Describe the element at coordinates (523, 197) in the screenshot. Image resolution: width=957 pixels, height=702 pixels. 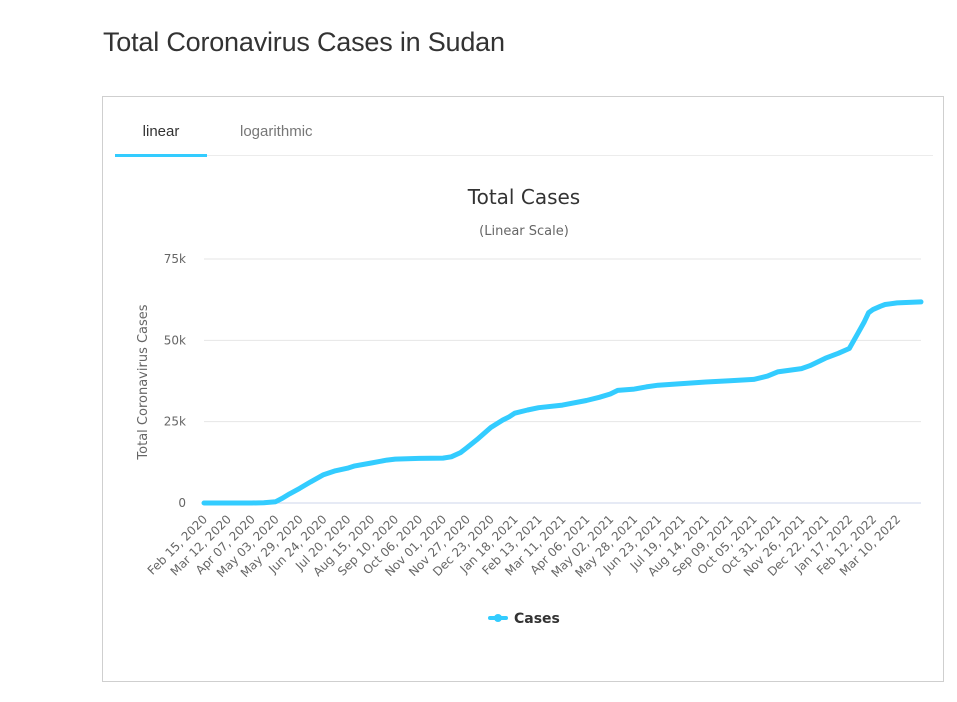
I see `chart-title: Total Cases` at that location.